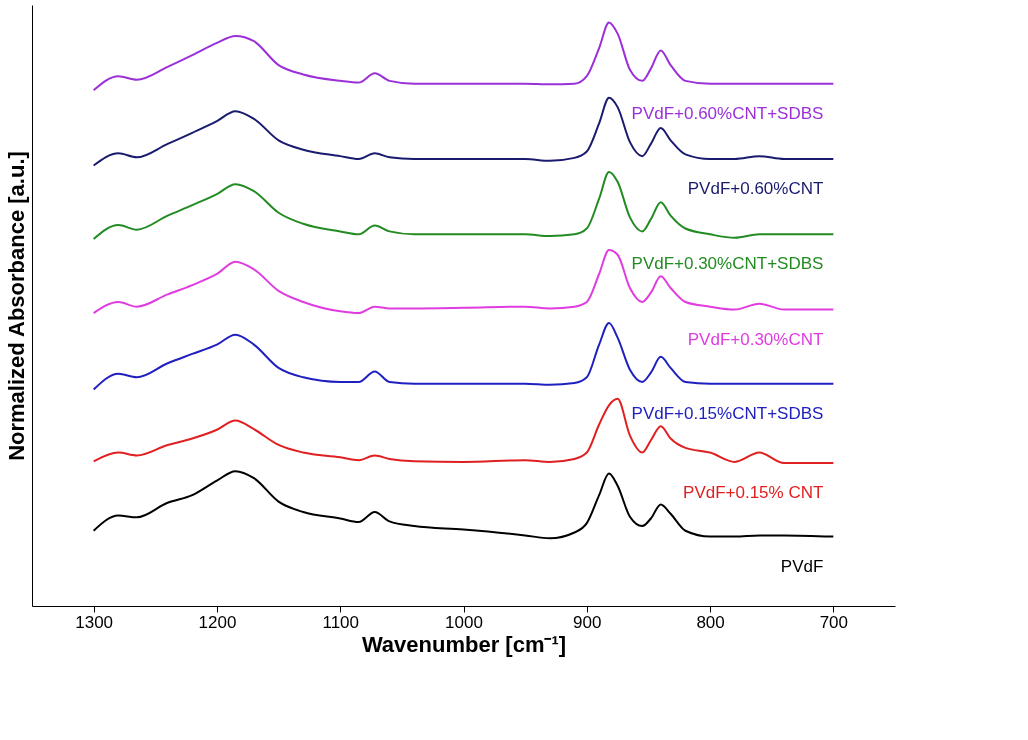 The height and width of the screenshot is (740, 1028). What do you see at coordinates (802, 566) in the screenshot?
I see `series-label: PVdF` at bounding box center [802, 566].